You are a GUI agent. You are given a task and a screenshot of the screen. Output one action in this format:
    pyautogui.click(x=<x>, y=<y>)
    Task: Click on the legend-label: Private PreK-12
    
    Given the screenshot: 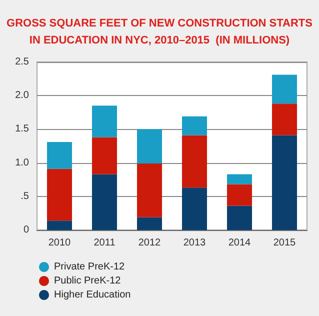 What is the action you would take?
    pyautogui.click(x=90, y=267)
    